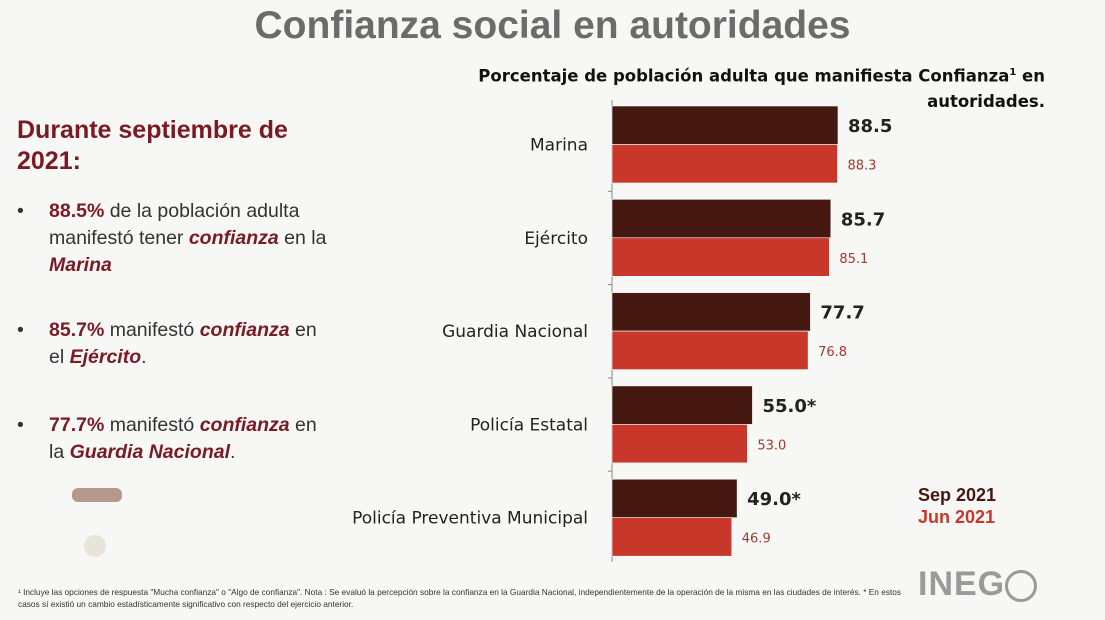  Describe the element at coordinates (152, 145) in the screenshot. I see `lead-heading: Durante septiembre de 2021:` at that location.